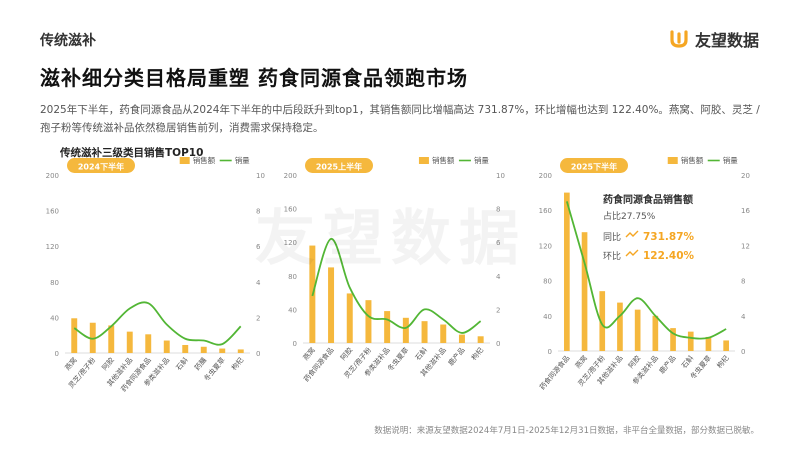  What do you see at coordinates (612, 256) in the screenshot?
I see `annotation-mom-label: 环比` at bounding box center [612, 256].